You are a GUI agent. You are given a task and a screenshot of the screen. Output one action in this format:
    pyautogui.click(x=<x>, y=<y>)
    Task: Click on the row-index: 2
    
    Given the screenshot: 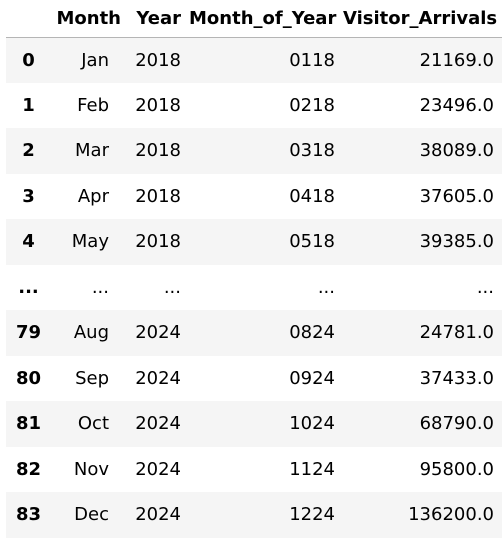 What is the action you would take?
    pyautogui.click(x=28, y=151)
    